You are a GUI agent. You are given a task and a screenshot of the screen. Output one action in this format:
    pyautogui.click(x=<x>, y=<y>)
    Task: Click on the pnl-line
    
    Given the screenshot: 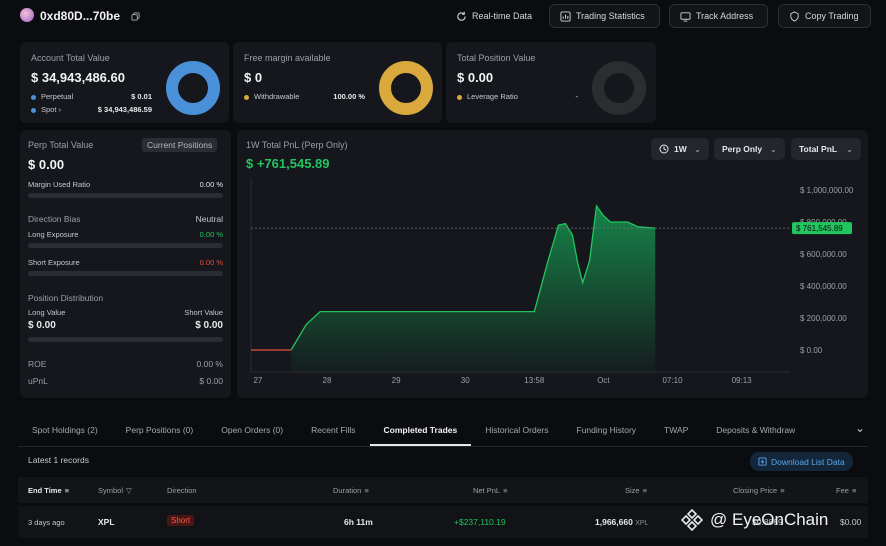 What is the action you would take?
    pyautogui.click(x=473, y=277)
    